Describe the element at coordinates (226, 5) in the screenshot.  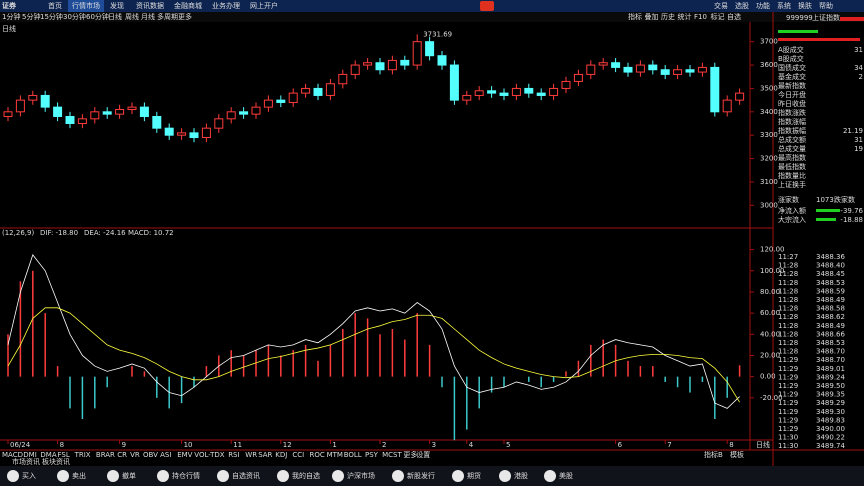
I see `menu-item: 业务办理` at that location.